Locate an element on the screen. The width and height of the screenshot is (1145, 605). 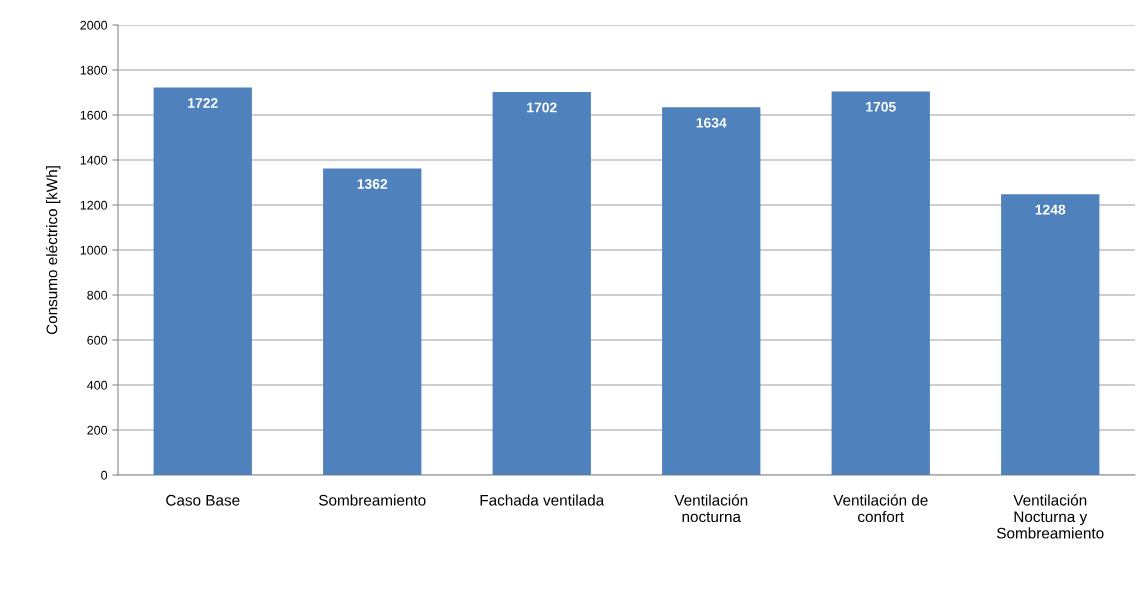
data-label: 1362 is located at coordinates (372, 184).